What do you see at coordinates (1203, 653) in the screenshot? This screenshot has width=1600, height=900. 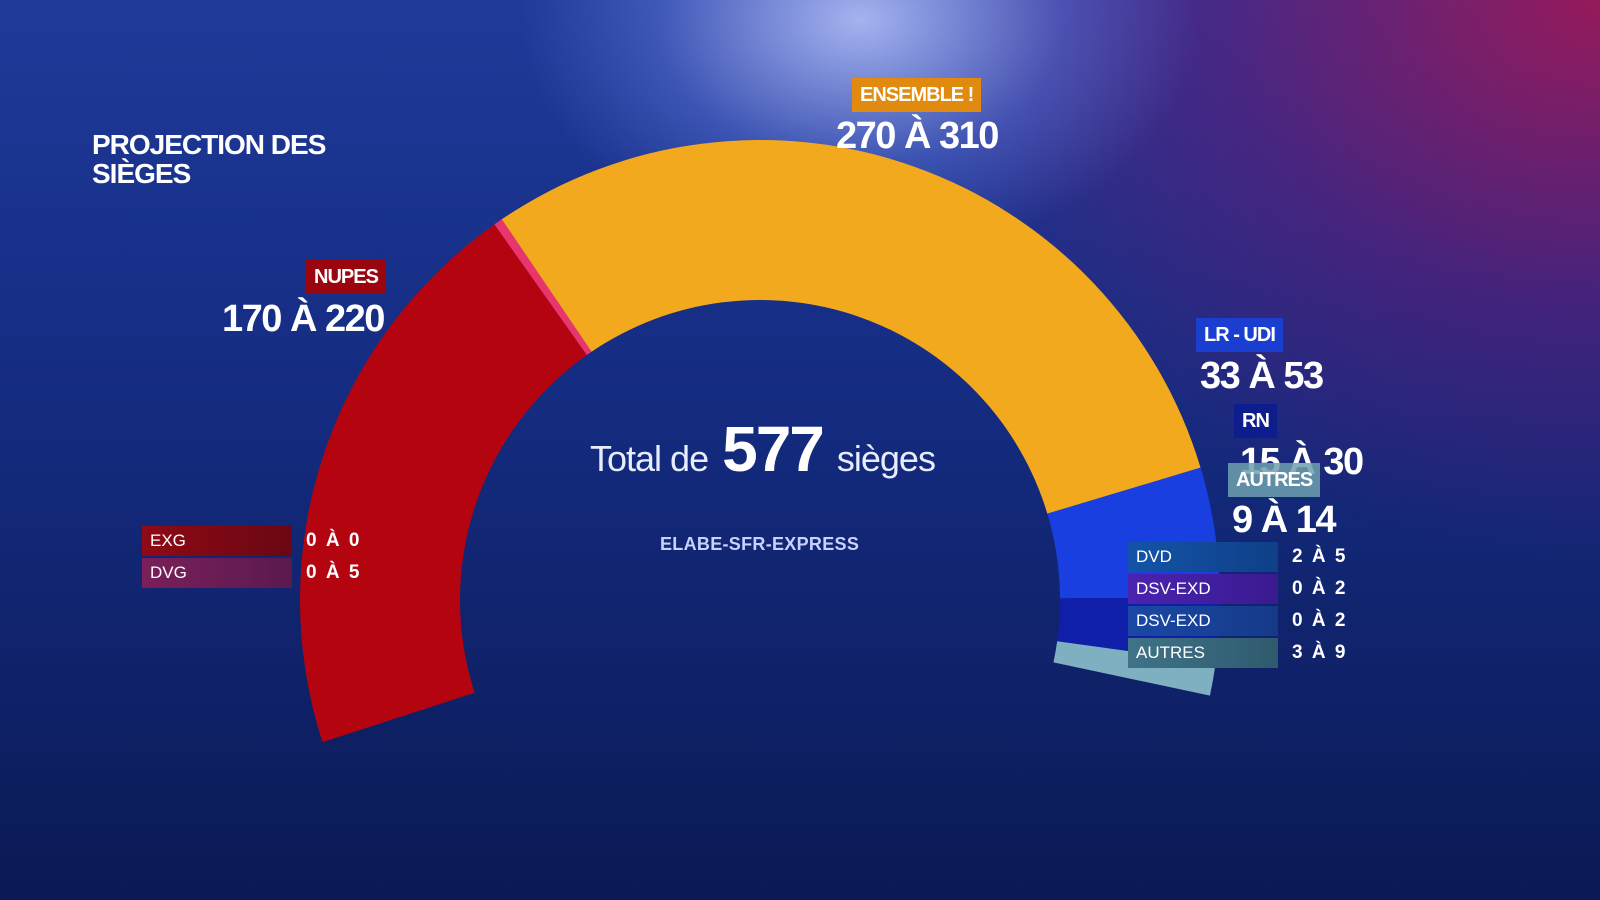 I see `detail-label: AUTRES` at bounding box center [1203, 653].